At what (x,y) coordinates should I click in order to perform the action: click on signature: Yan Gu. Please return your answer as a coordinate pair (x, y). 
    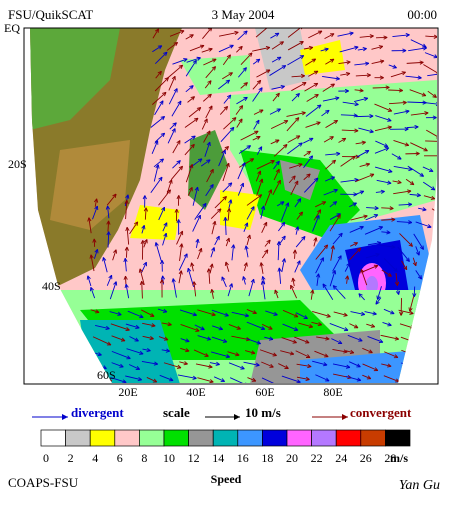
    Looking at the image, I should click on (419, 485).